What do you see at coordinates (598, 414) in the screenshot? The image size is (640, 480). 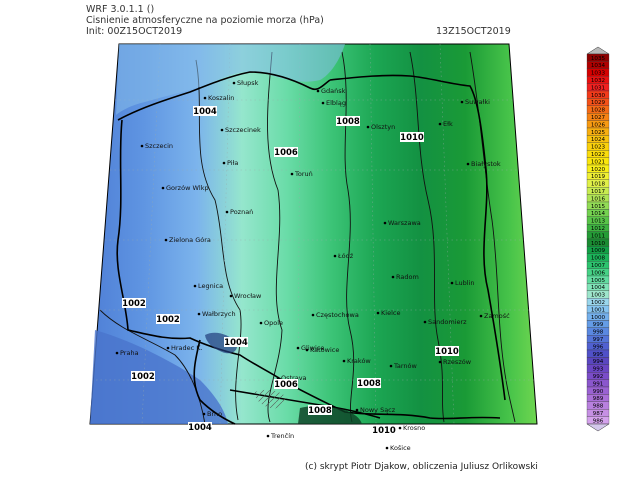 I see `legend-value: 987` at bounding box center [598, 414].